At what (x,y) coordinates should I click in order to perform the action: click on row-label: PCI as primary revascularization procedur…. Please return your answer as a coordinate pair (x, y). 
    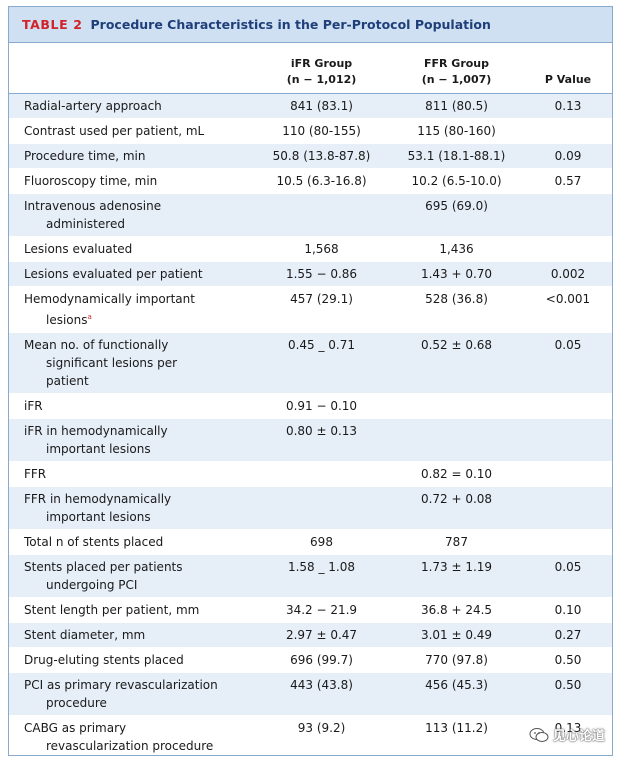
    Looking at the image, I should click on (131, 694).